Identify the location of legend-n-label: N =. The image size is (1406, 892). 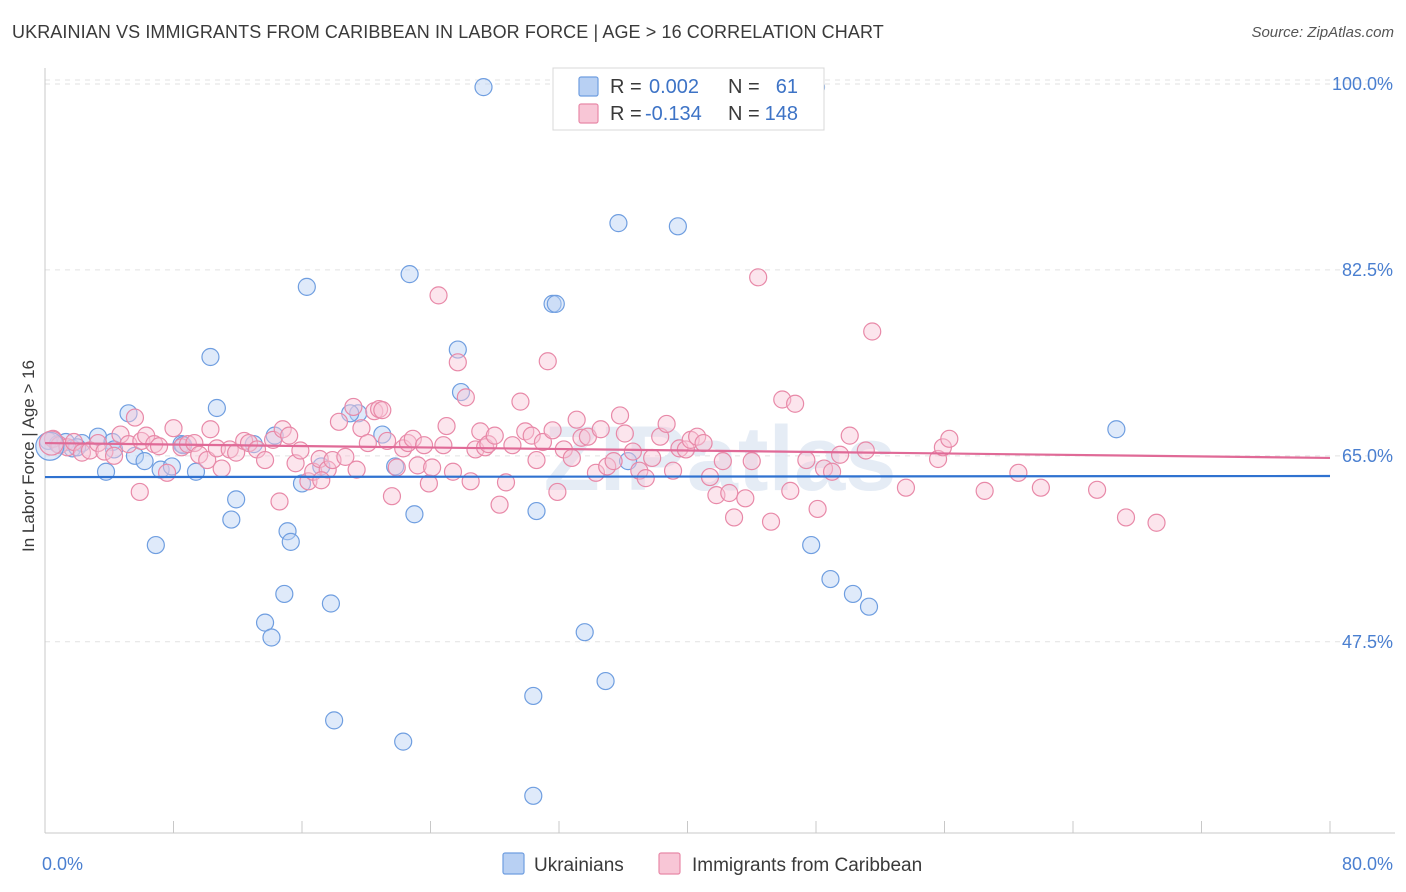
(744, 114).